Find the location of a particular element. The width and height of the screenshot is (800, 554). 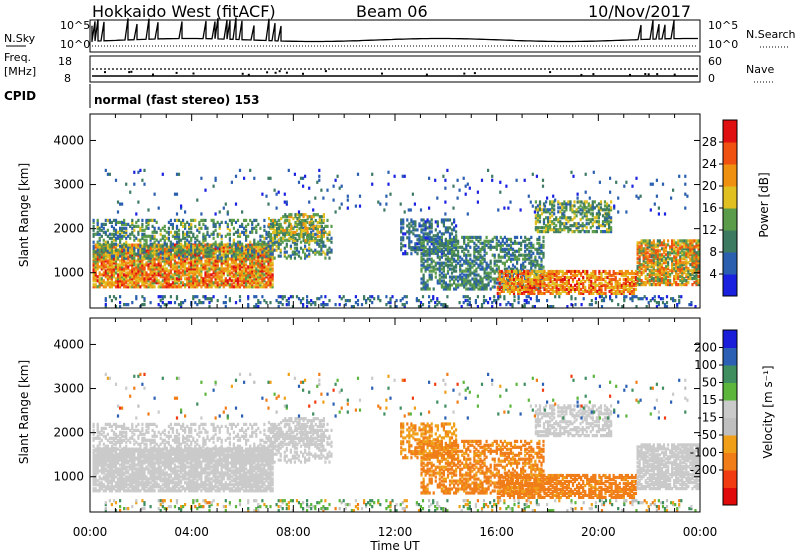

beam-label: Beam 06 is located at coordinates (392, 11).